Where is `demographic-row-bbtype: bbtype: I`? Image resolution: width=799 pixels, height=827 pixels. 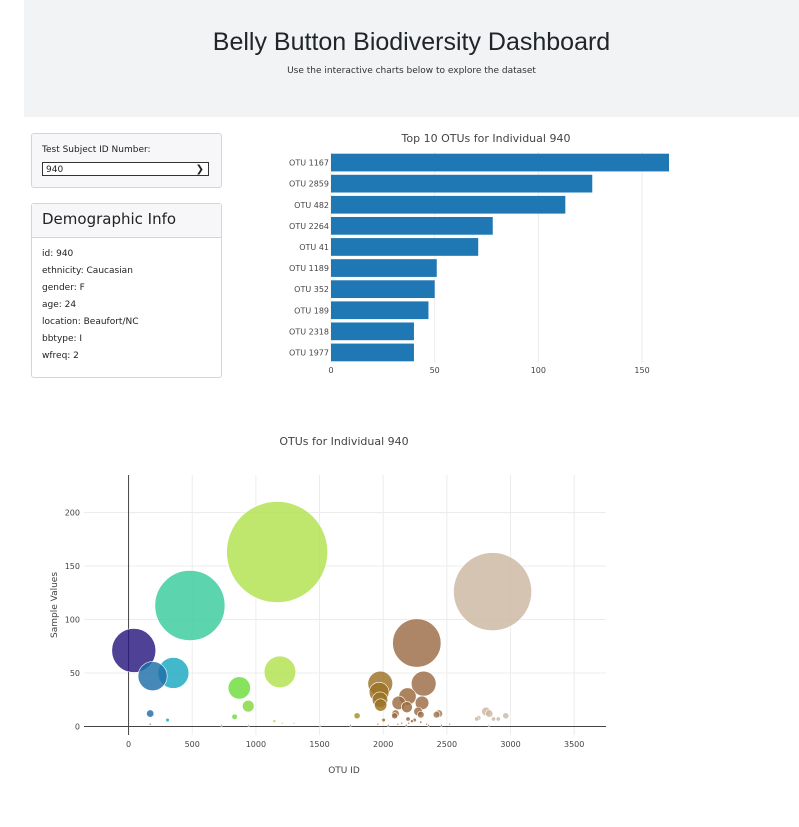 demographic-row-bbtype: bbtype: I is located at coordinates (62, 339).